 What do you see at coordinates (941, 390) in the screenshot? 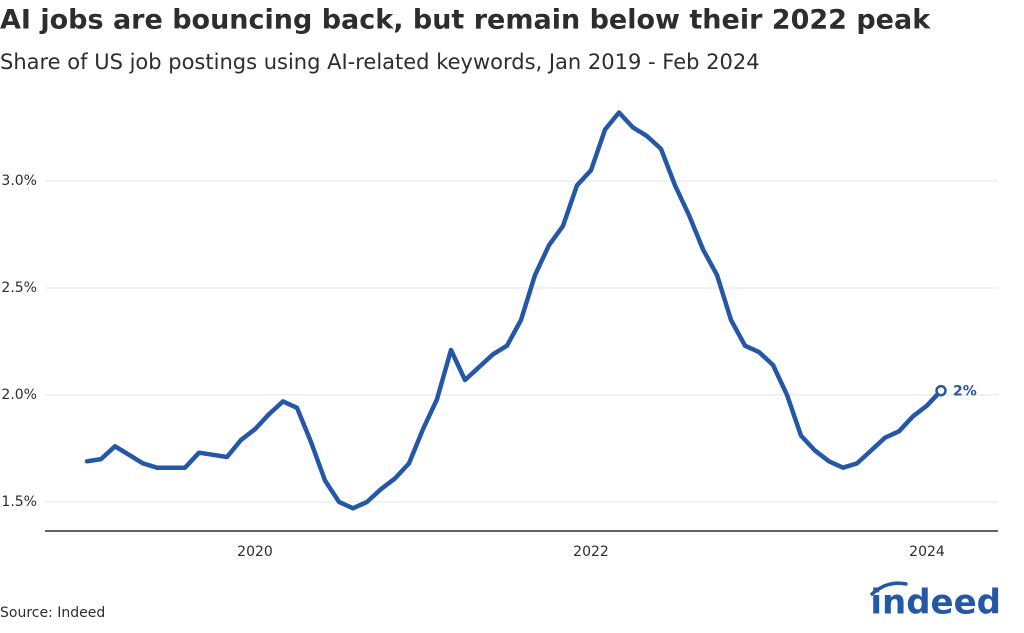
I see `end-point` at bounding box center [941, 390].